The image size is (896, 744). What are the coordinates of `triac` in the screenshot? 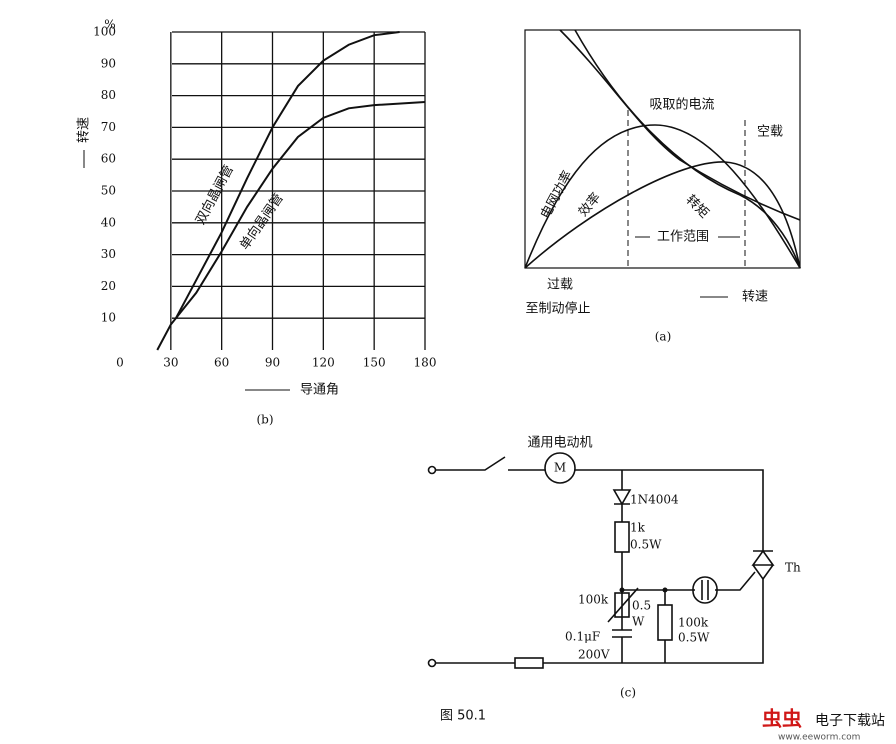 It's located at (763, 565).